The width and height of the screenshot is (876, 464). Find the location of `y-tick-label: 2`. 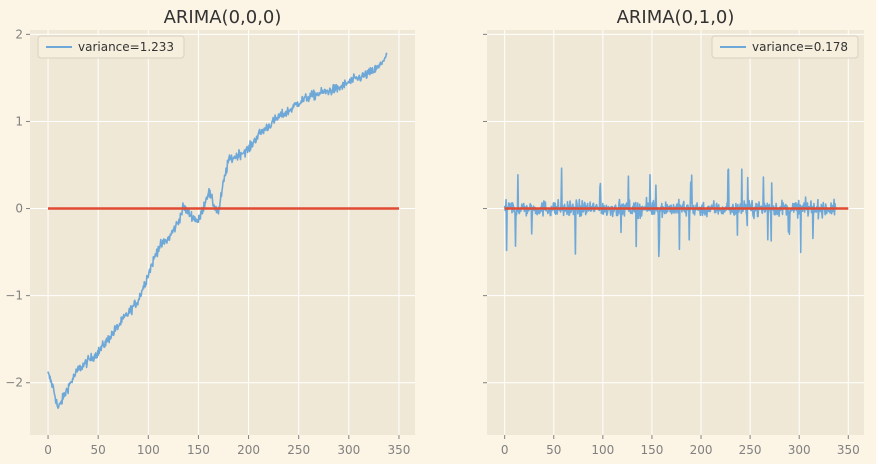

y-tick-label: 2 is located at coordinates (19, 34).